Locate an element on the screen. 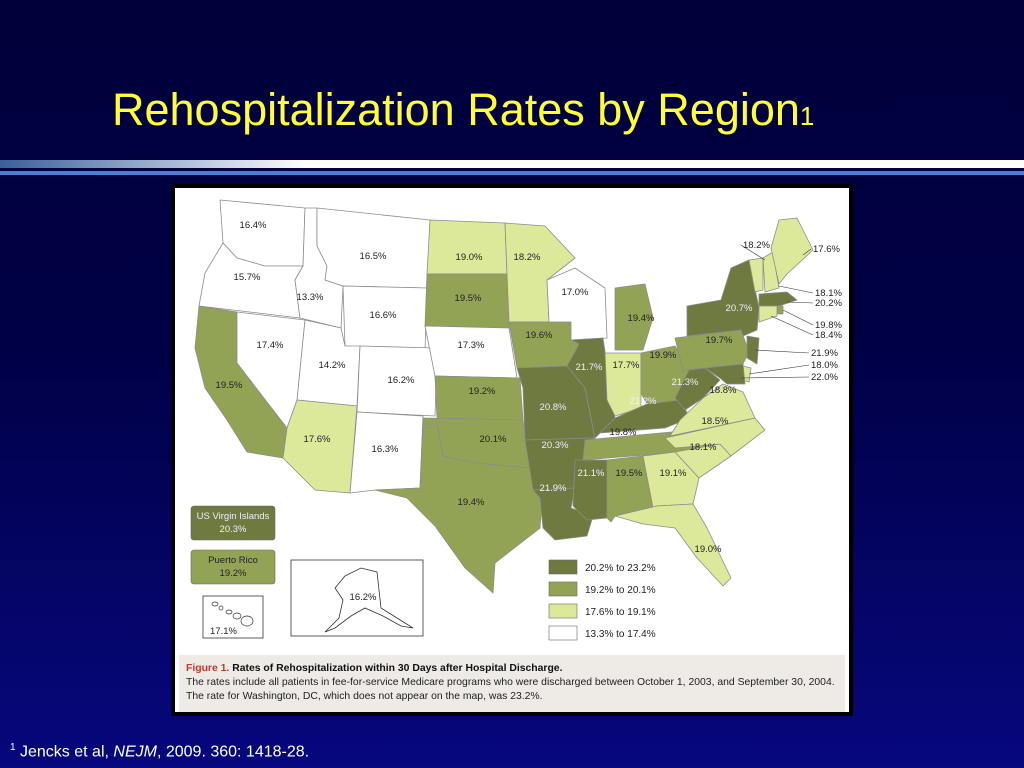  slide-title: Rehospitalization Rates by Region1 is located at coordinates (542, 110).